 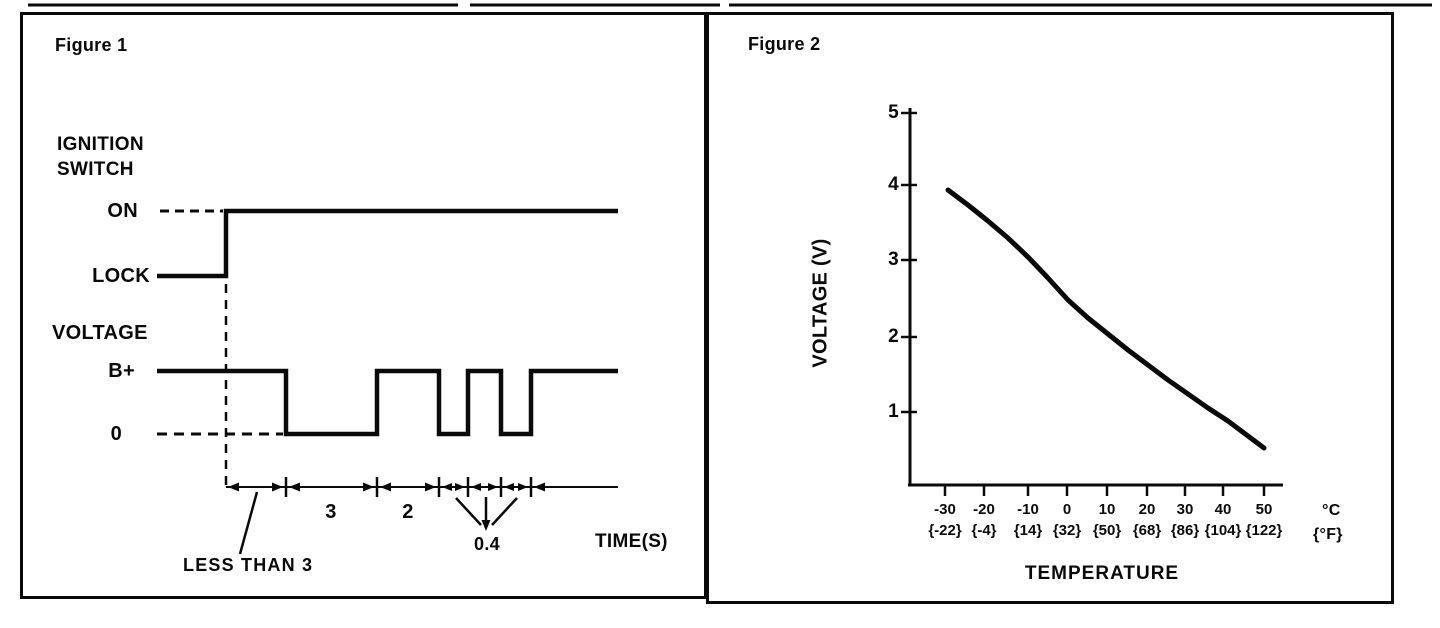 I want to click on x-tick-label-f-50: {50}, so click(x=1107, y=530).